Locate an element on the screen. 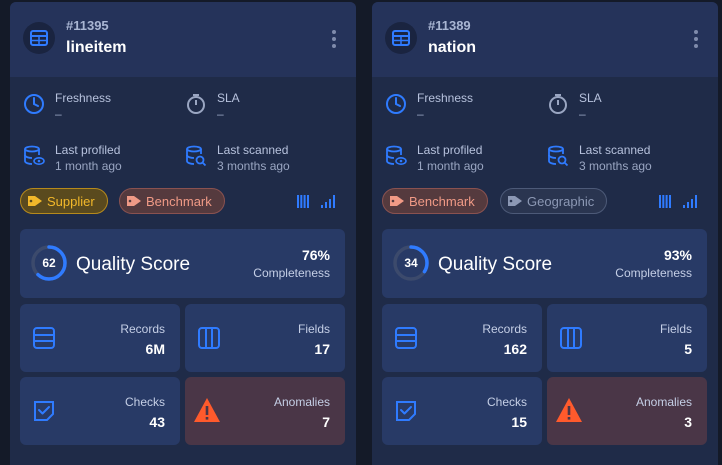 The height and width of the screenshot is (465, 722). quality-score-value: 62 is located at coordinates (49, 263).